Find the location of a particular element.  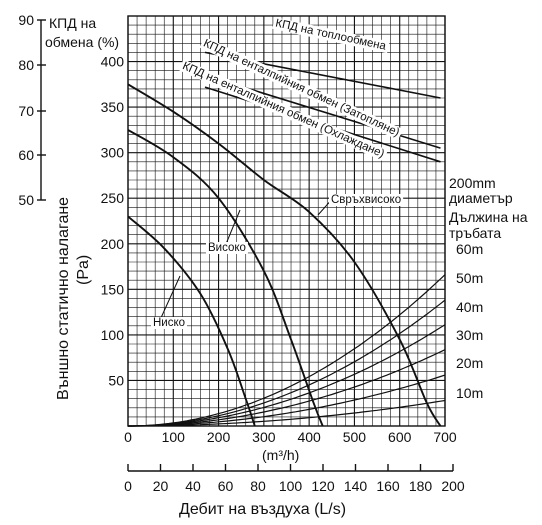

y-tick-label-pa: 300 is located at coordinates (113, 153).